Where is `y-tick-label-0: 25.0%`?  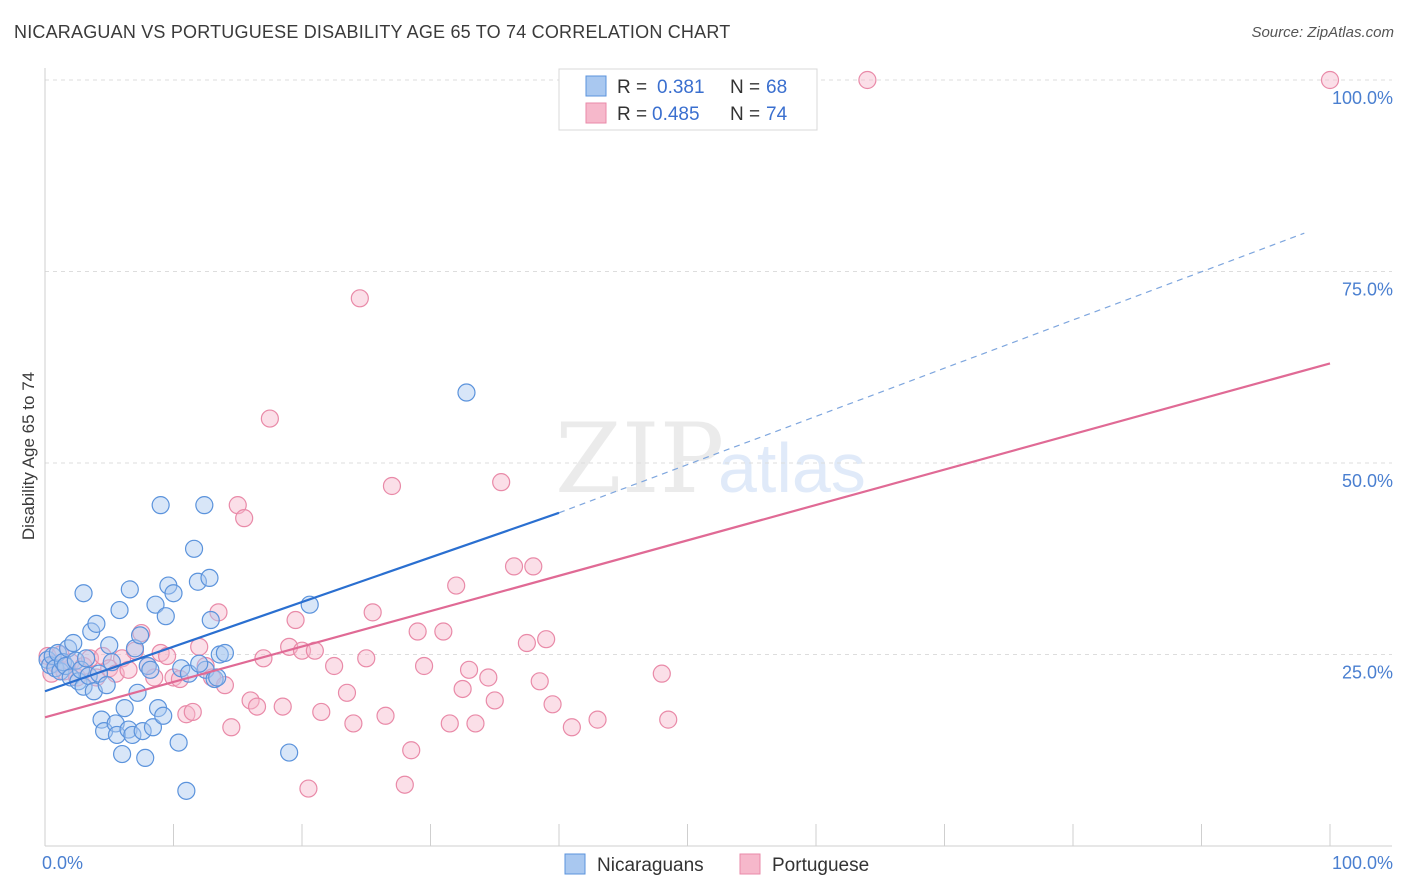
y-tick-label-0: 25.0% is located at coordinates (1367, 673).